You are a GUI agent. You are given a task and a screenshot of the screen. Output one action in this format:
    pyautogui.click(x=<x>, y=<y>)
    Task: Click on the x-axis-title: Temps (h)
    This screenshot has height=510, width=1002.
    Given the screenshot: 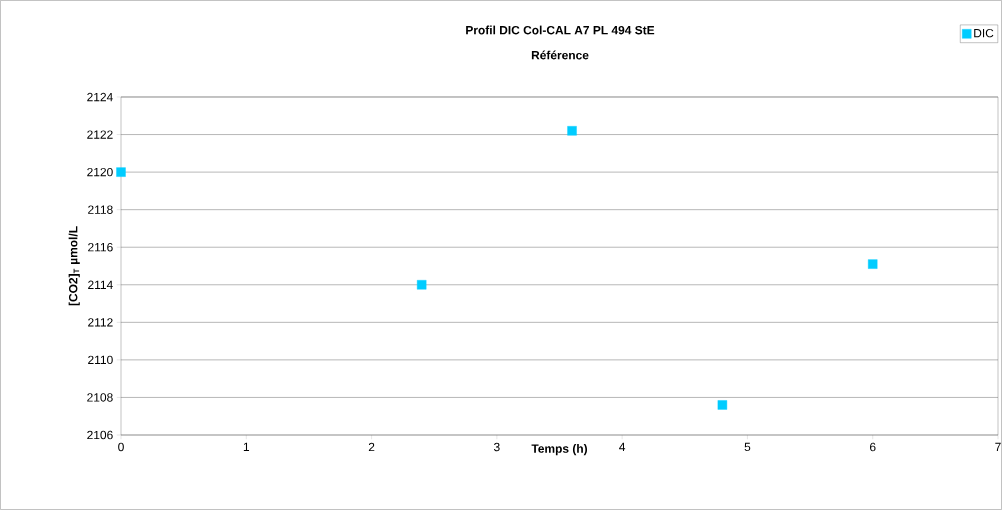 What is the action you would take?
    pyautogui.click(x=559, y=450)
    